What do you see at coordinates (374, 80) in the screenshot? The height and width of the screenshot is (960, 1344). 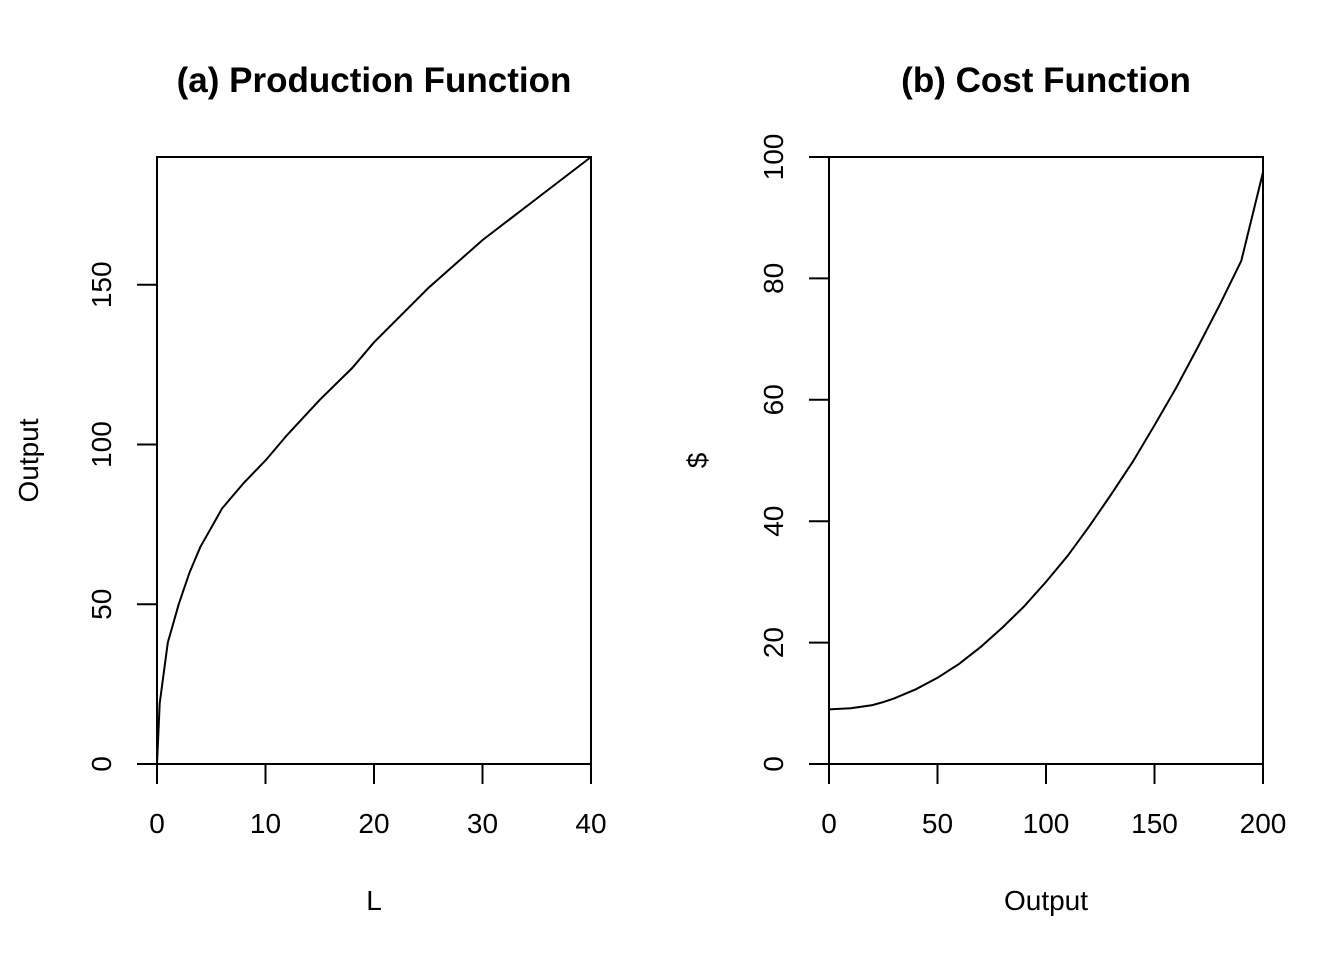 I see `production-chart-title: (a) Production Function` at bounding box center [374, 80].